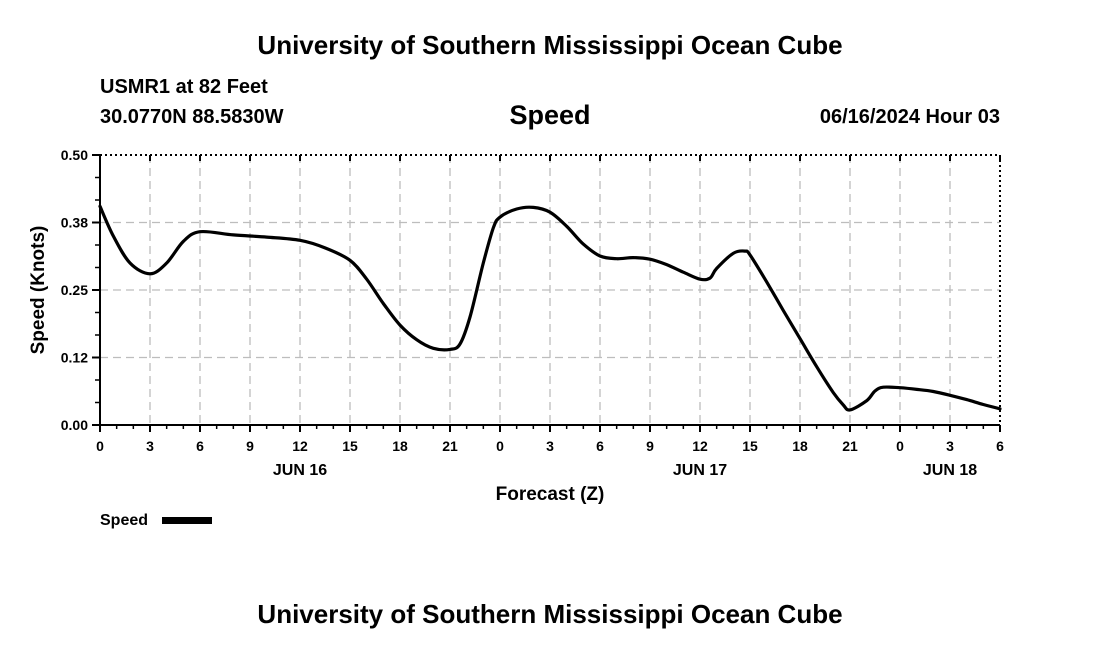 Image resolution: width=1100 pixels, height=650 pixels. What do you see at coordinates (550, 494) in the screenshot?
I see `x-axis-label: Forecast (Z)` at bounding box center [550, 494].